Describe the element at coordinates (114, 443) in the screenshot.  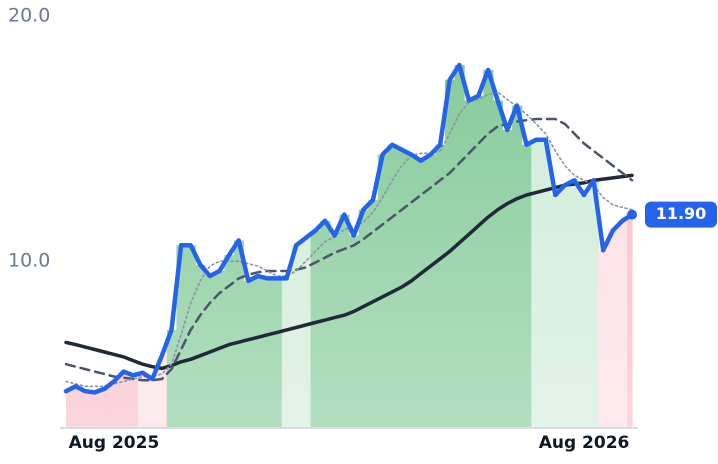
I see `x-tick-label: Aug 2025` at that location.